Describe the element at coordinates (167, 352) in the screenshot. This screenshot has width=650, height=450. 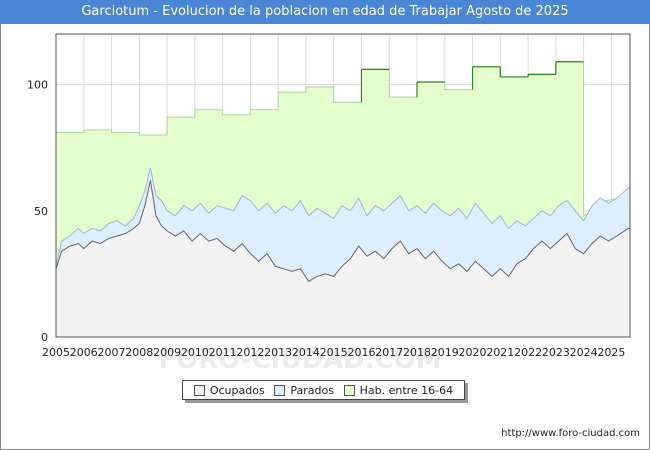
I see `x-tick-label-2009: 2009` at that location.